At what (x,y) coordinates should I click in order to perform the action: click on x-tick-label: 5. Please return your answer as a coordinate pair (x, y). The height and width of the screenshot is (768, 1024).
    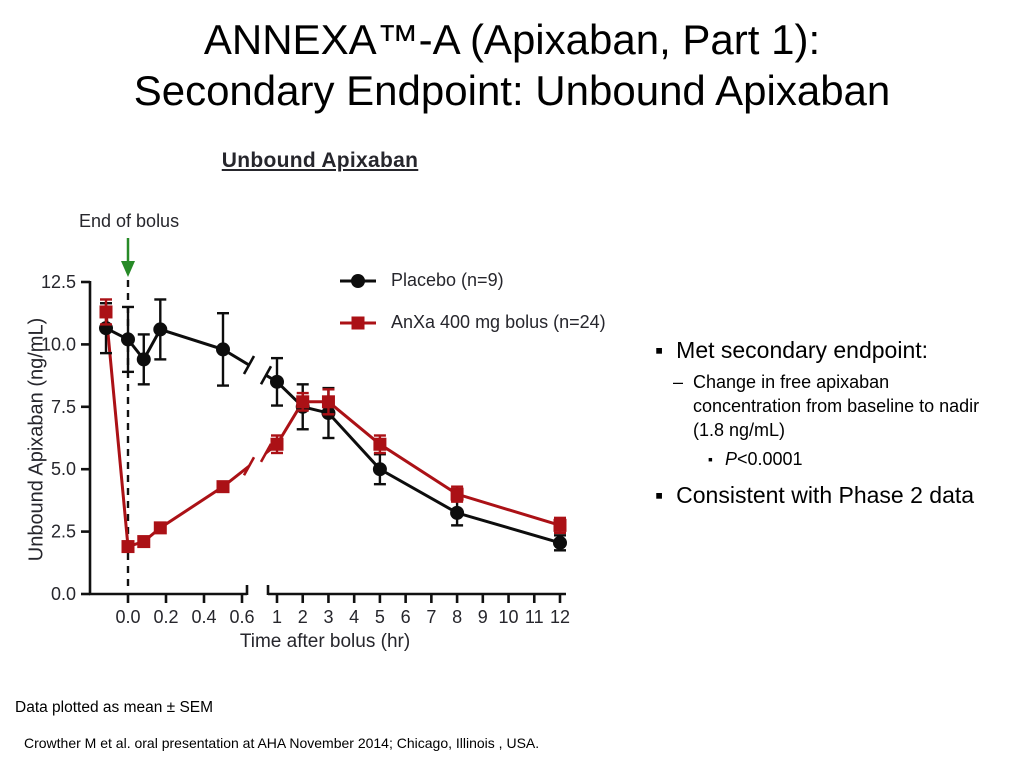
    Looking at the image, I should click on (380, 617).